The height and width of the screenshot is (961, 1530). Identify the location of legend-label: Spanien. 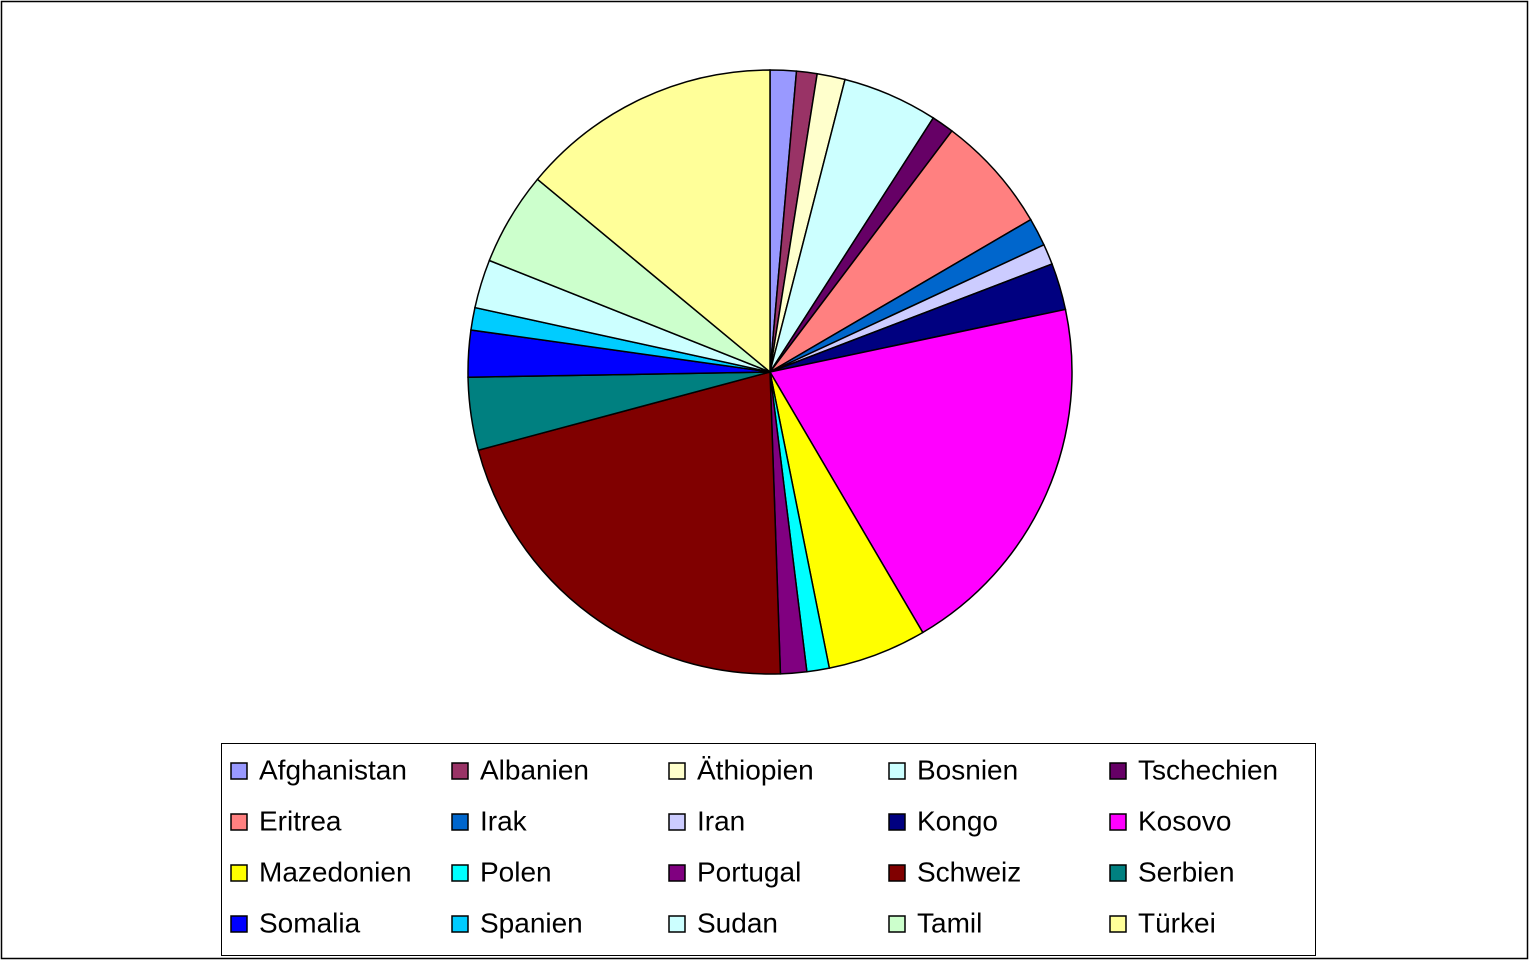
(531, 922).